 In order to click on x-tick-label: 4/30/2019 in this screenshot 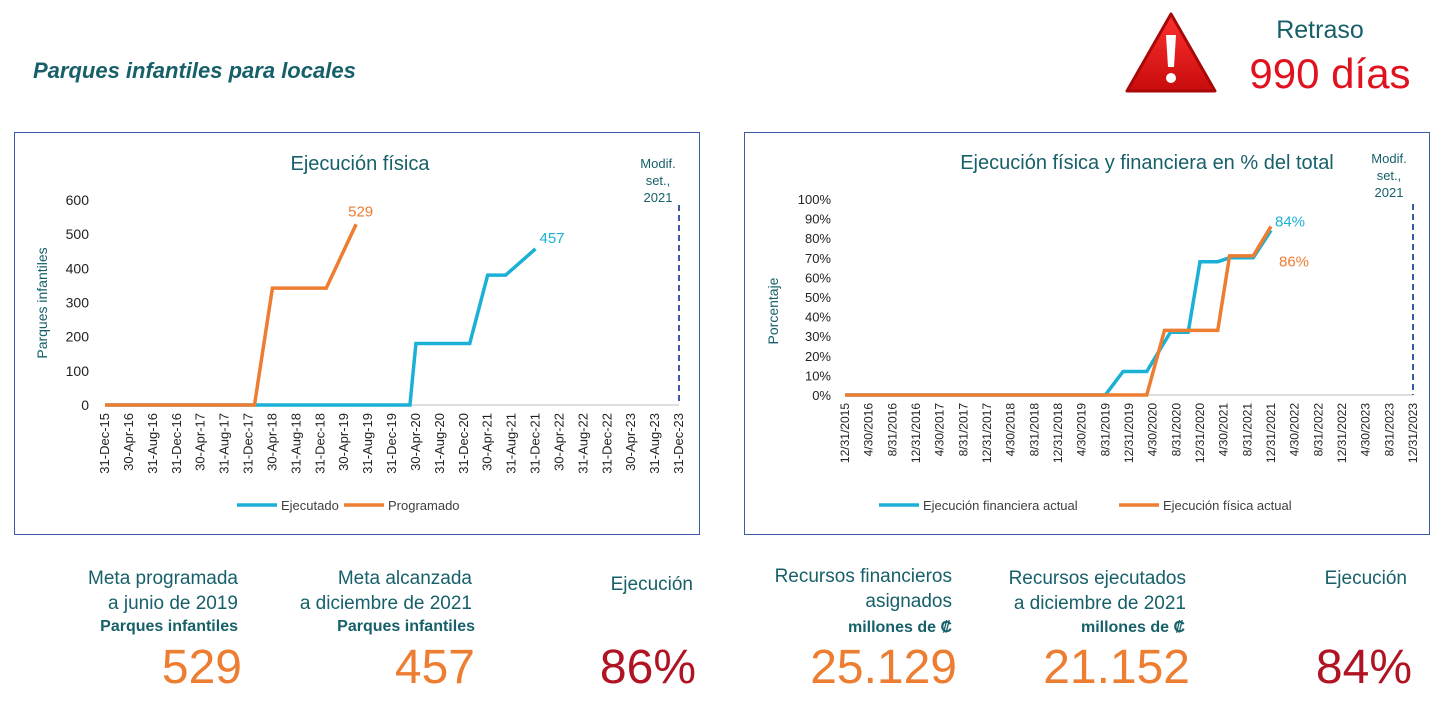, I will do `click(1082, 430)`.